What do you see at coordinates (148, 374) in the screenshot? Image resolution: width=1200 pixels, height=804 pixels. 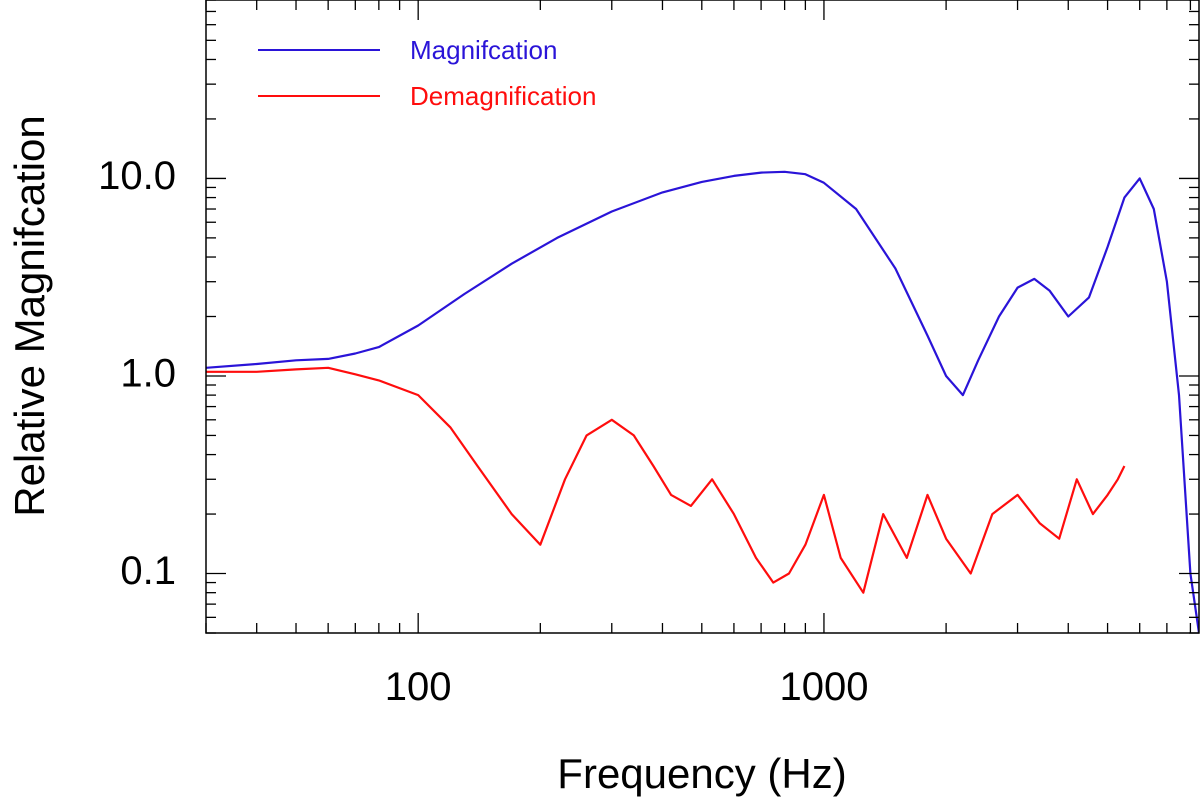 I see `y-tick-label: 1.0` at bounding box center [148, 374].